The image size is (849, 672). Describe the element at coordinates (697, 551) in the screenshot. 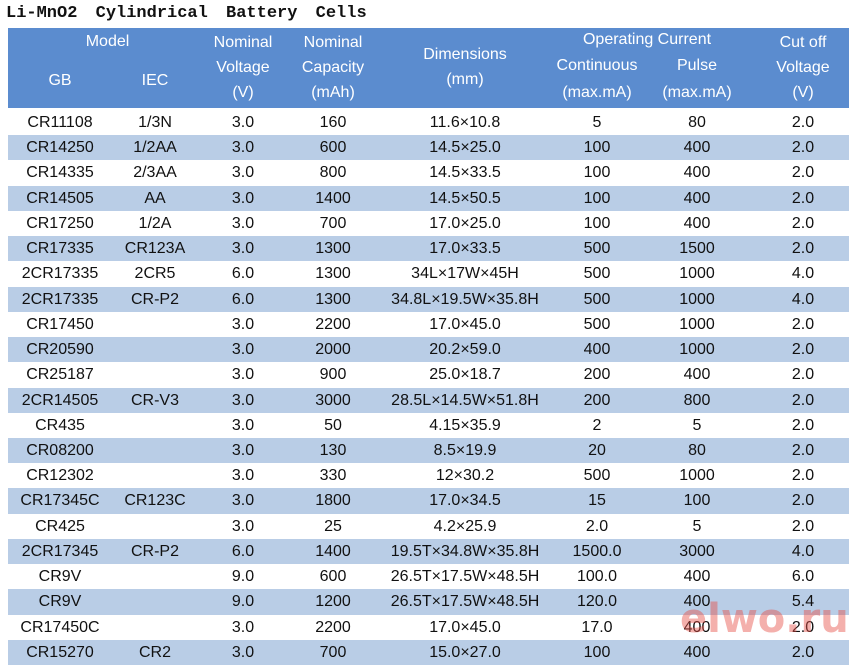

I see `table-cell: 3000` at that location.